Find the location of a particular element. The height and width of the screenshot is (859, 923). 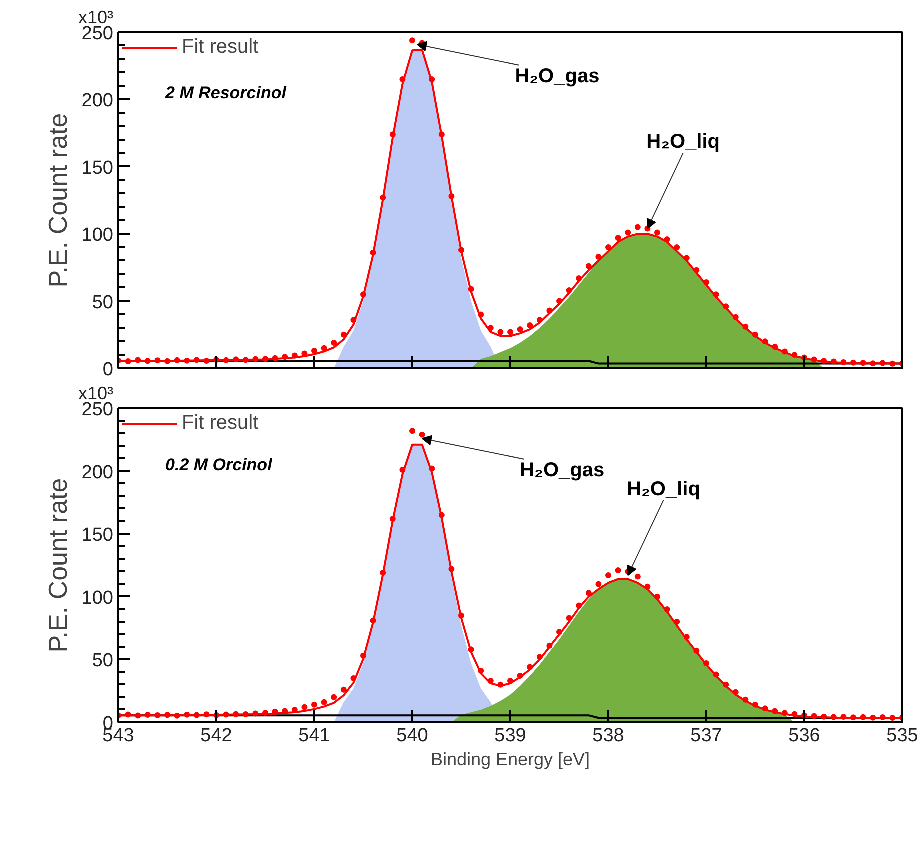

x-tick-label: 542 is located at coordinates (216, 736).